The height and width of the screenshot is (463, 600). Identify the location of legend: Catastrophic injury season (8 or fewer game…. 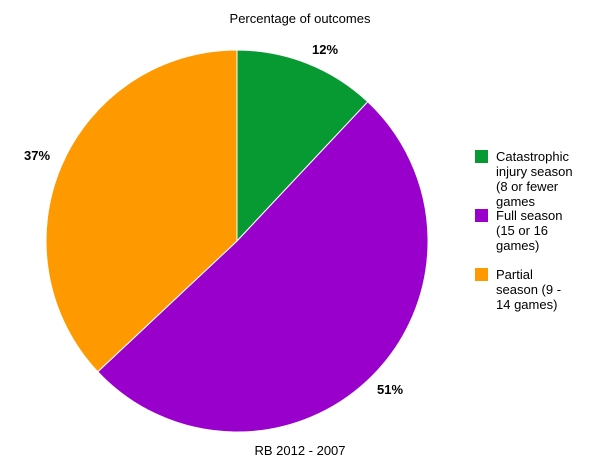
(524, 230).